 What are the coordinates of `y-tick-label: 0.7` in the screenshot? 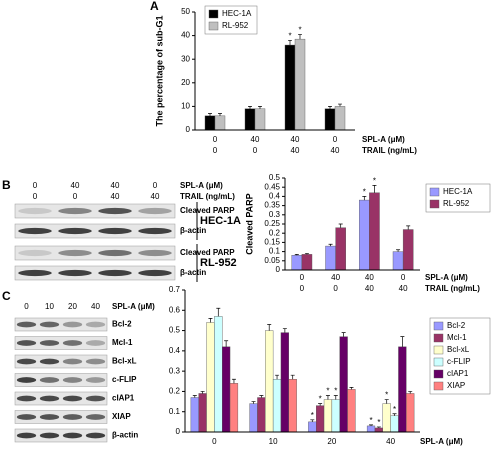 It's located at (175, 289).